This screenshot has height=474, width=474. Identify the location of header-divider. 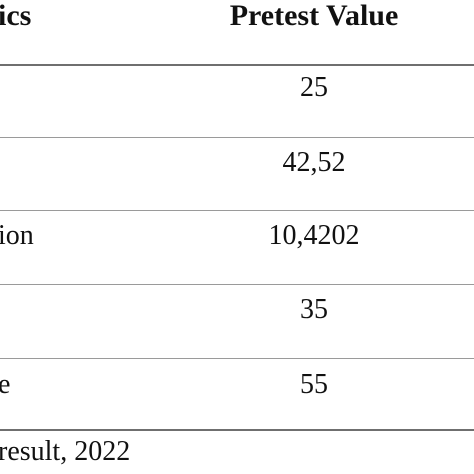
(237, 65).